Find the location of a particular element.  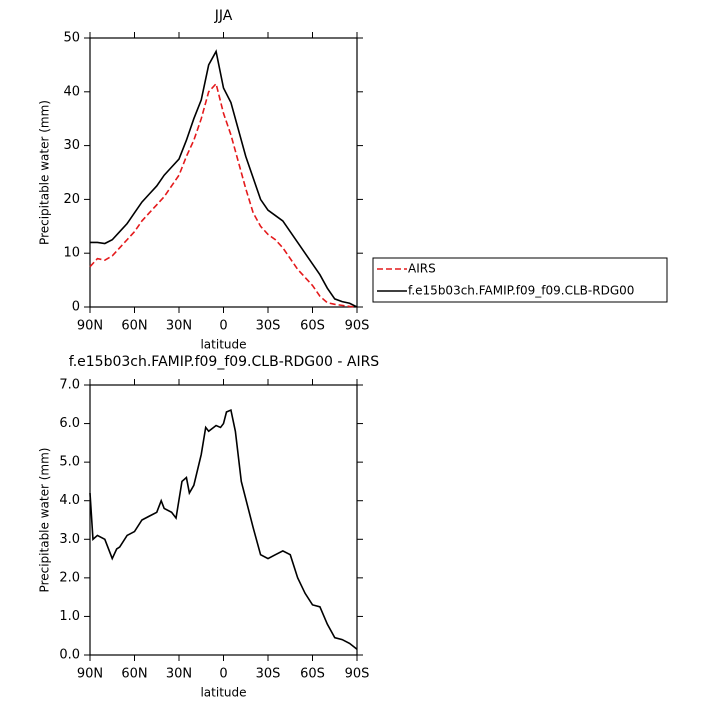

legend-box is located at coordinates (520, 280).